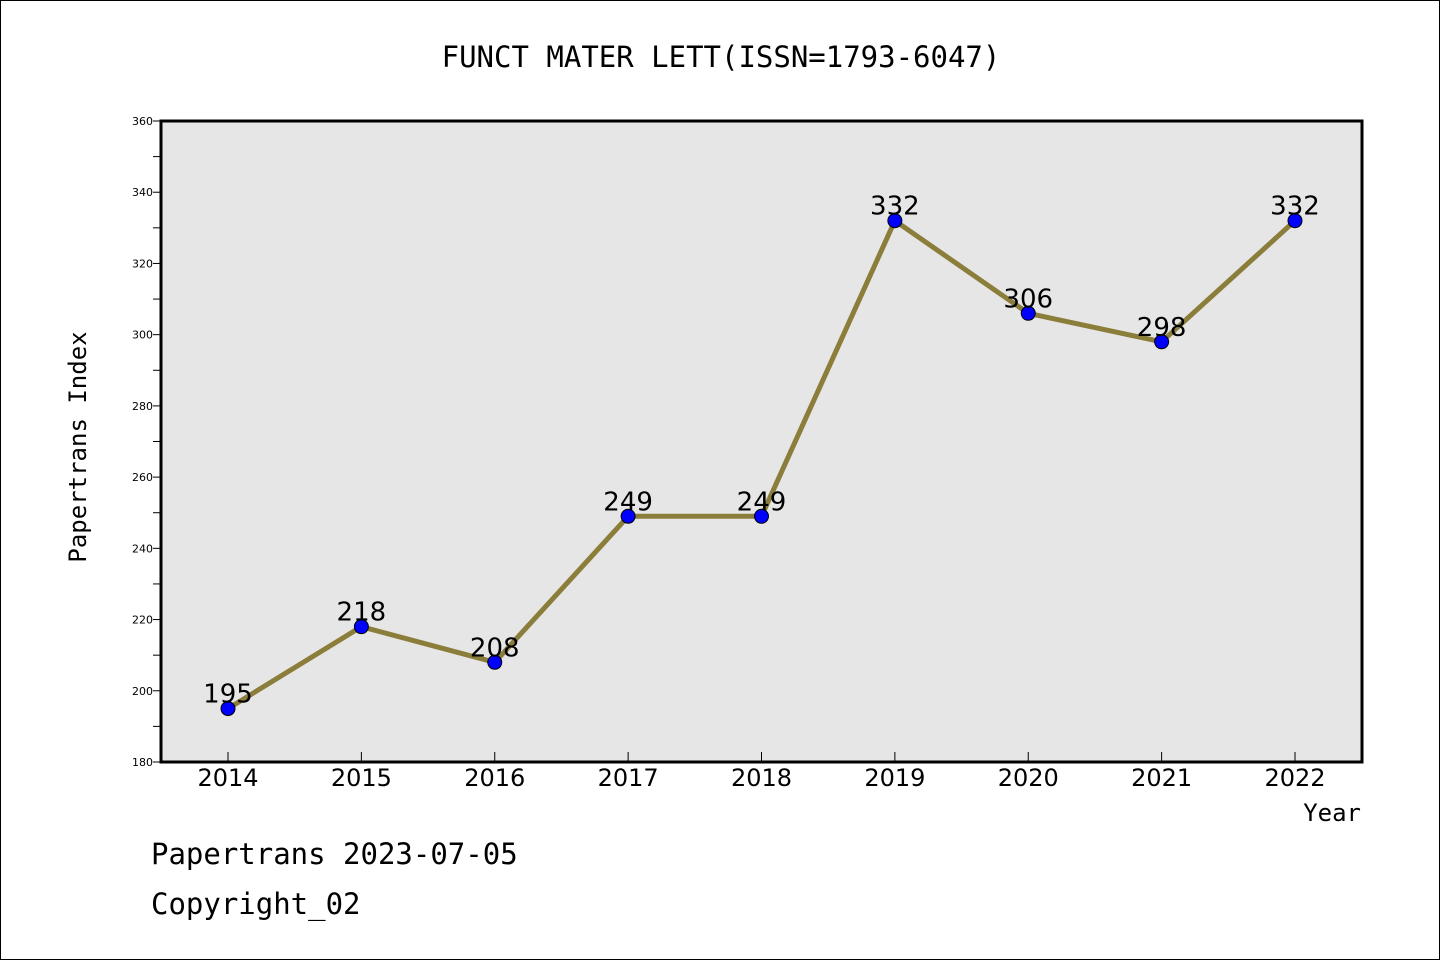 This screenshot has height=961, width=1440. Describe the element at coordinates (1332, 813) in the screenshot. I see `x-axis-label: Year` at that location.